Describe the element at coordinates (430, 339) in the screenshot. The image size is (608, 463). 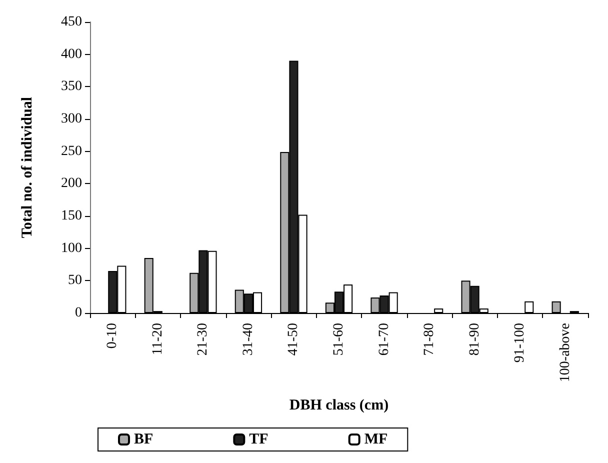
I see `x-tick-label: 71-80` at that location.